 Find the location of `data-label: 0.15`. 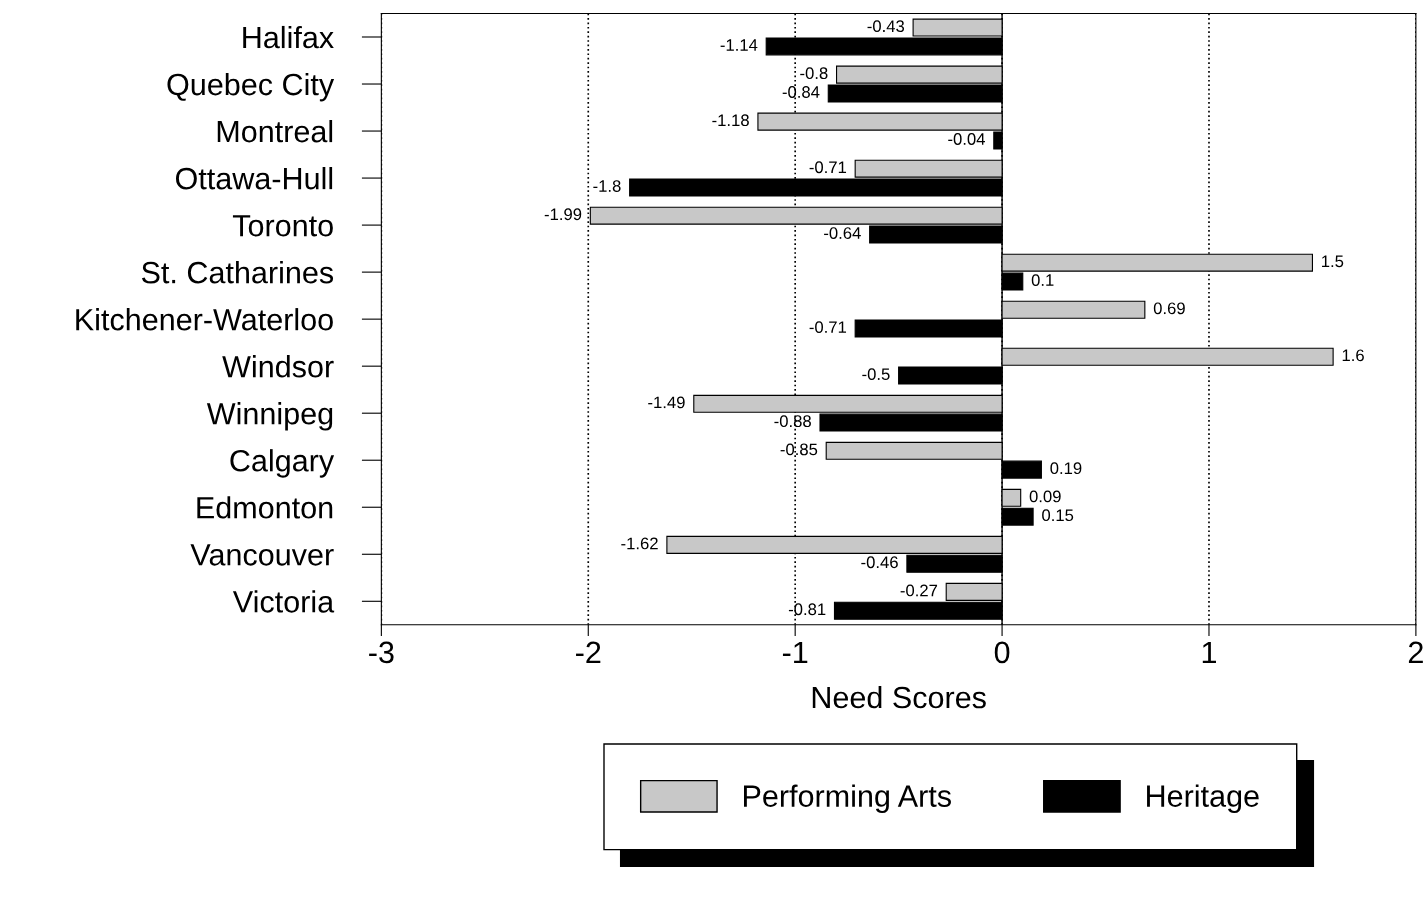

data-label: 0.15 is located at coordinates (1058, 515).